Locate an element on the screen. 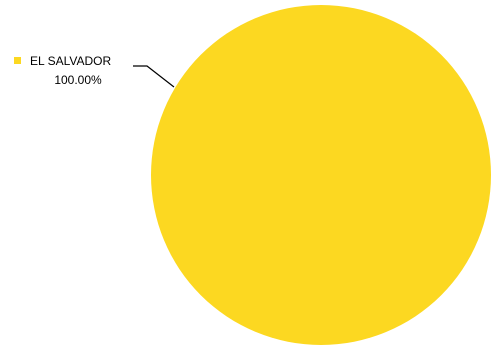  pie-data-labels: EL SALVADOR 100.00% is located at coordinates (94, 71).